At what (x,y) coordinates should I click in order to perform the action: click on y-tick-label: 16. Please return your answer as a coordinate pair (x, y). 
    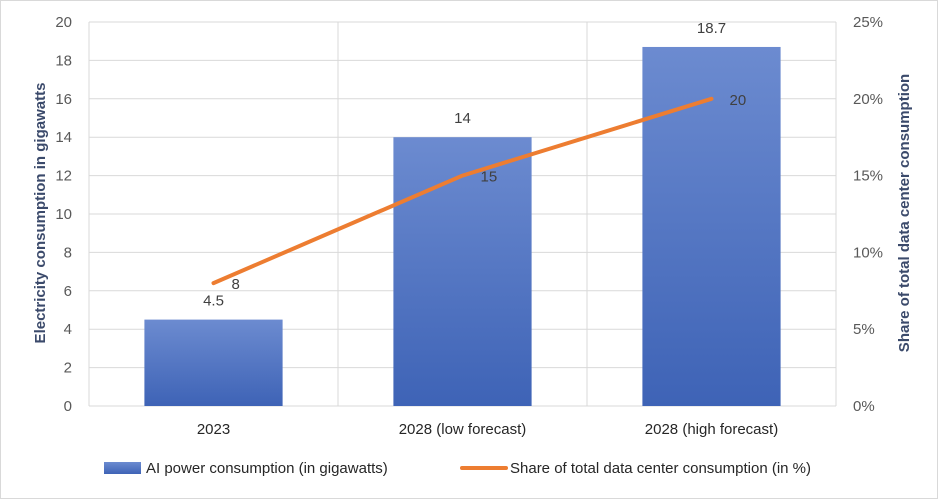
    Looking at the image, I should click on (63, 99).